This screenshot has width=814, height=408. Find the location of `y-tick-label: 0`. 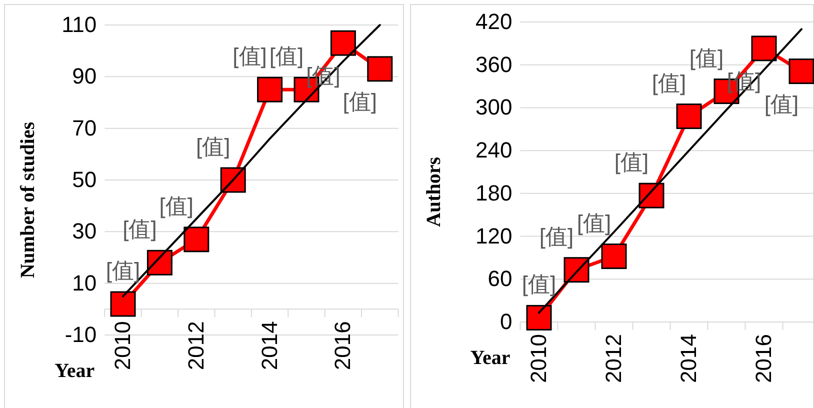

y-tick-label: 0 is located at coordinates (506, 321).